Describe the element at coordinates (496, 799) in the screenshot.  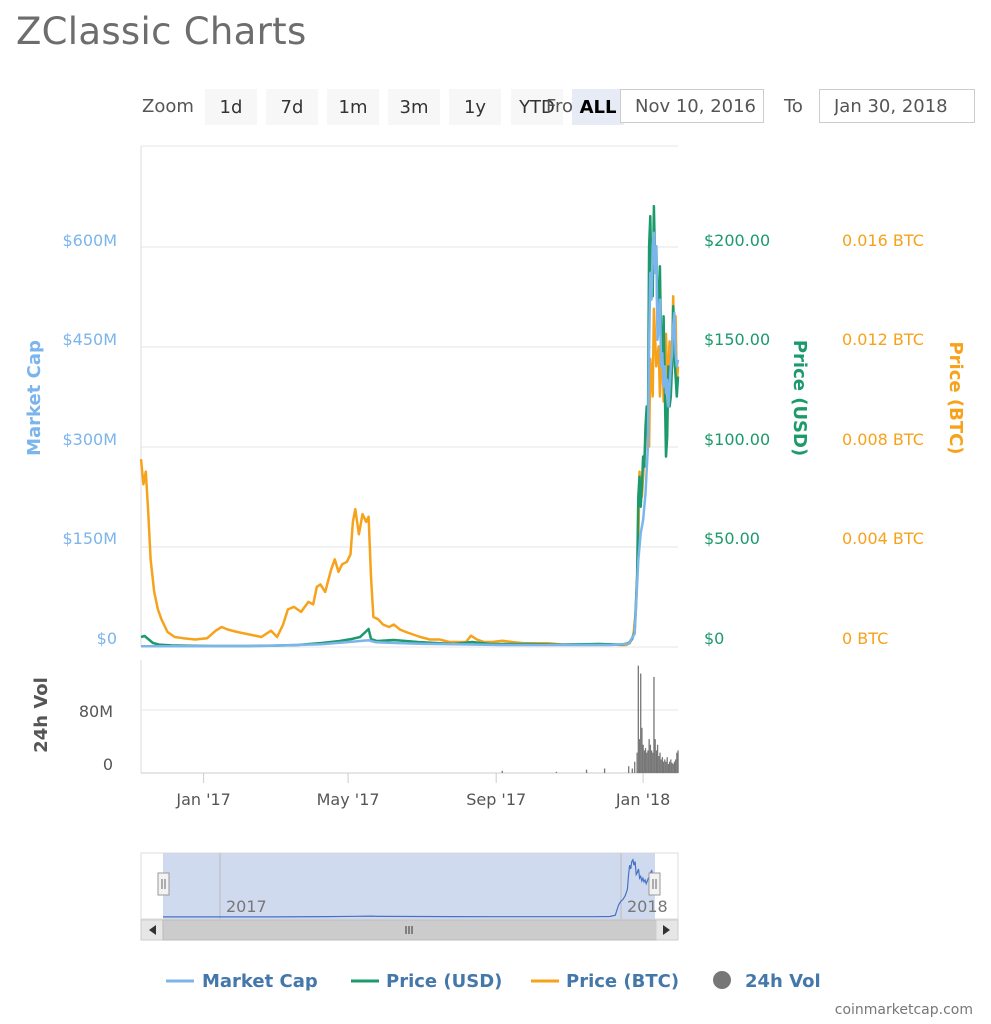
I see `x-tick-label: Sep '17` at that location.